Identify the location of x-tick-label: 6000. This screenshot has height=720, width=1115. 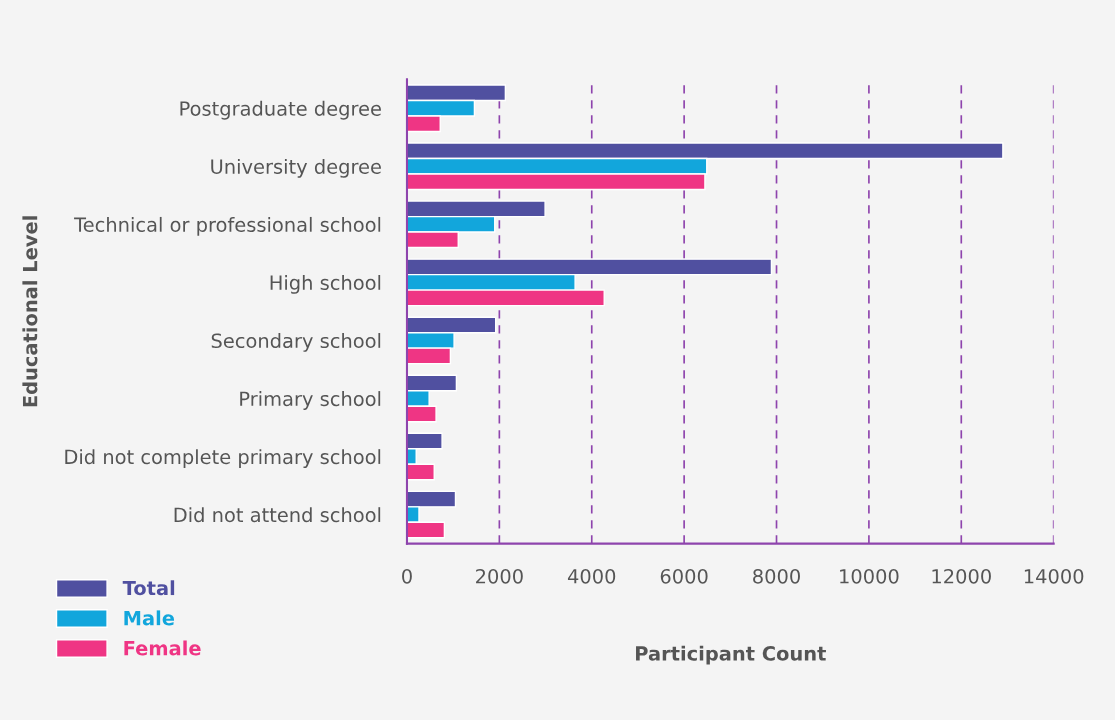
(684, 576).